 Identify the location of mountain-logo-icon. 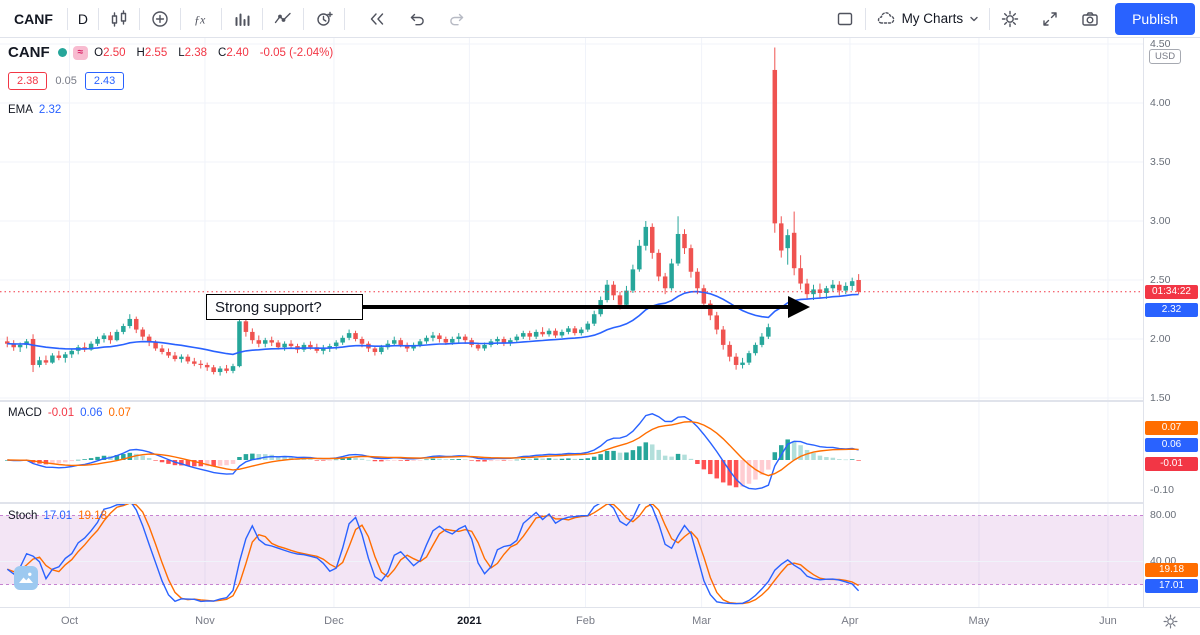
(26, 577).